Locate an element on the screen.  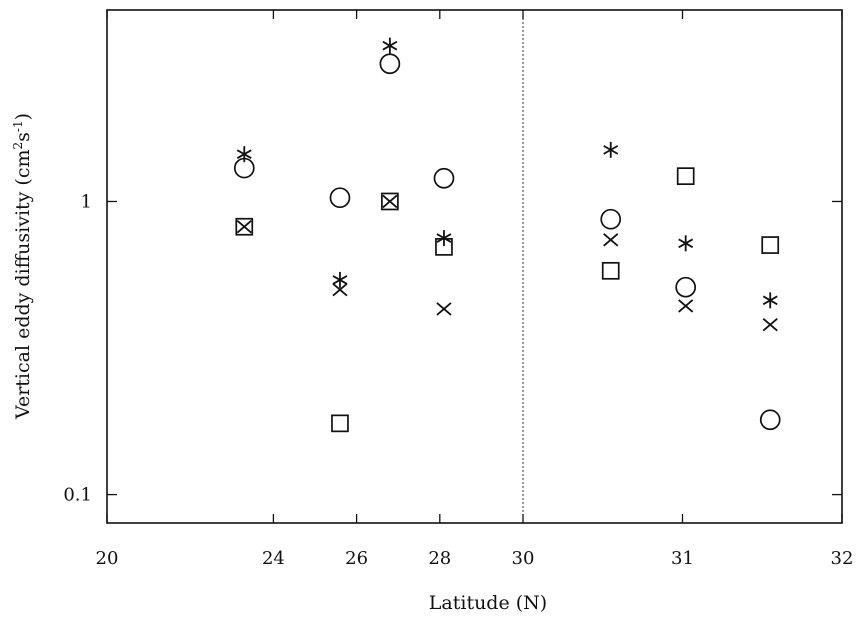
y-tick-labels: 0.11 is located at coordinates (77, 348).